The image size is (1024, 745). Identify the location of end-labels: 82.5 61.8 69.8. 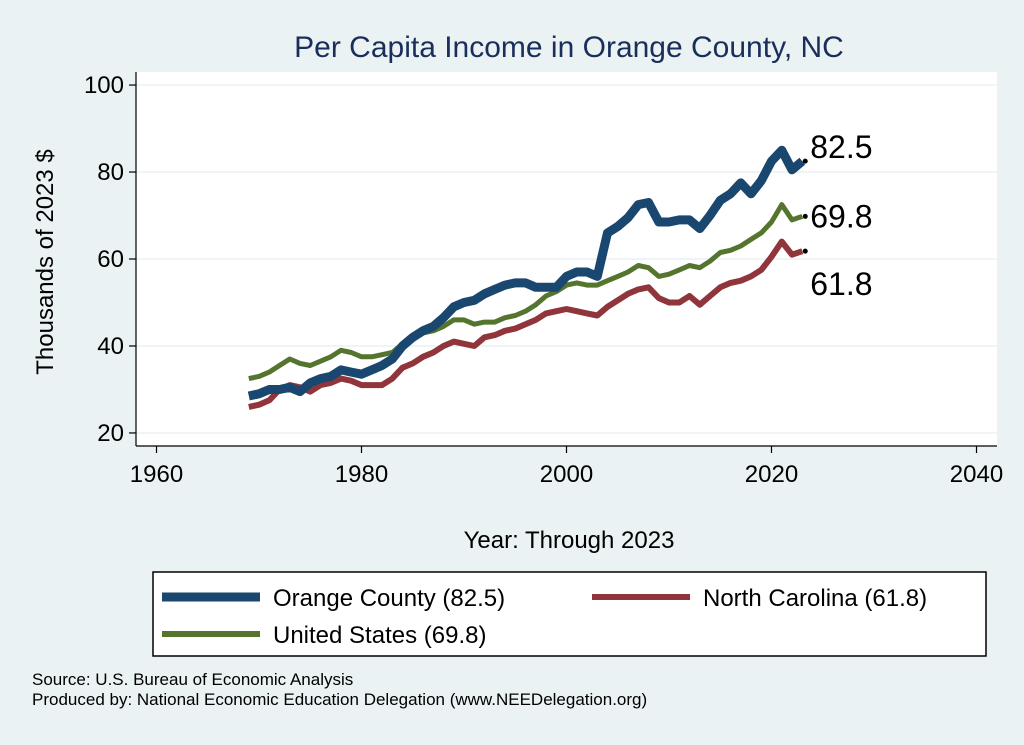
(837, 215).